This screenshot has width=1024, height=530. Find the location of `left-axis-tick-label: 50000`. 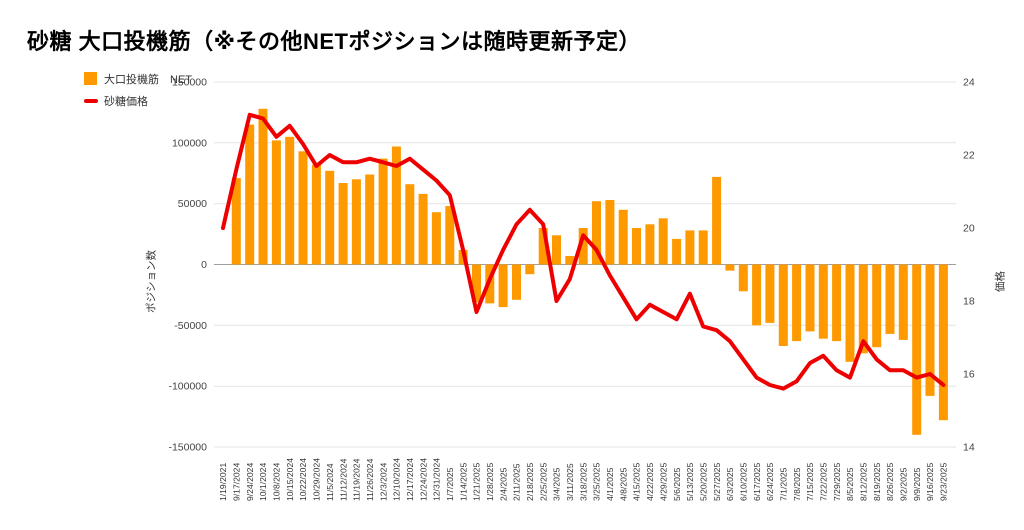

left-axis-tick-label: 50000 is located at coordinates (192, 204).